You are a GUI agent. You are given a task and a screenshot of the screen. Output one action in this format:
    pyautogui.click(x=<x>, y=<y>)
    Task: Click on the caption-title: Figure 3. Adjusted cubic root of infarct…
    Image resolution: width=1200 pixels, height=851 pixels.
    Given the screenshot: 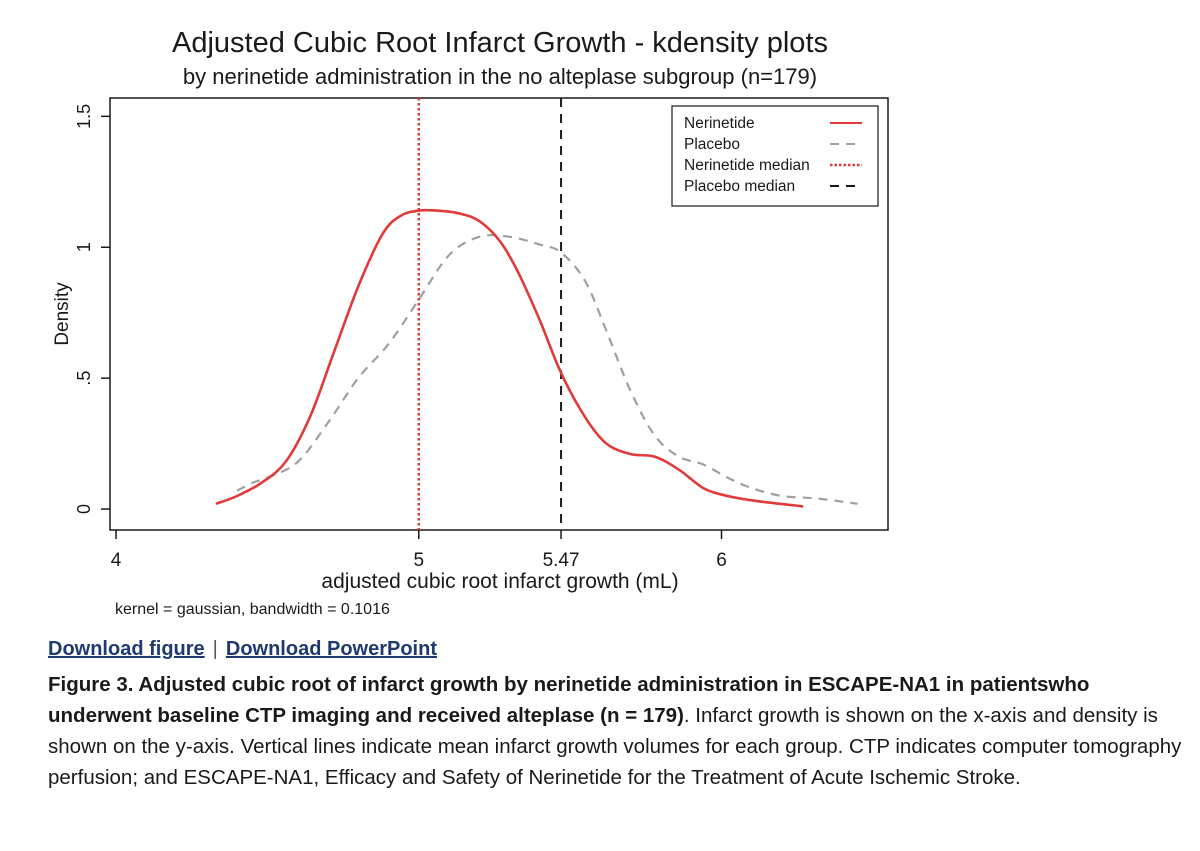 What is the action you would take?
    pyautogui.click(x=569, y=700)
    